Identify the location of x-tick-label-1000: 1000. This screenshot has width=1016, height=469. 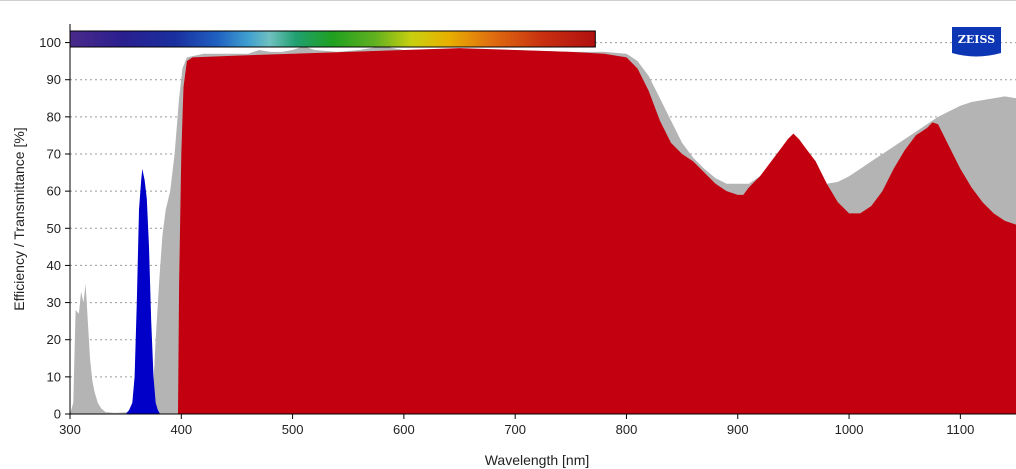
(849, 429).